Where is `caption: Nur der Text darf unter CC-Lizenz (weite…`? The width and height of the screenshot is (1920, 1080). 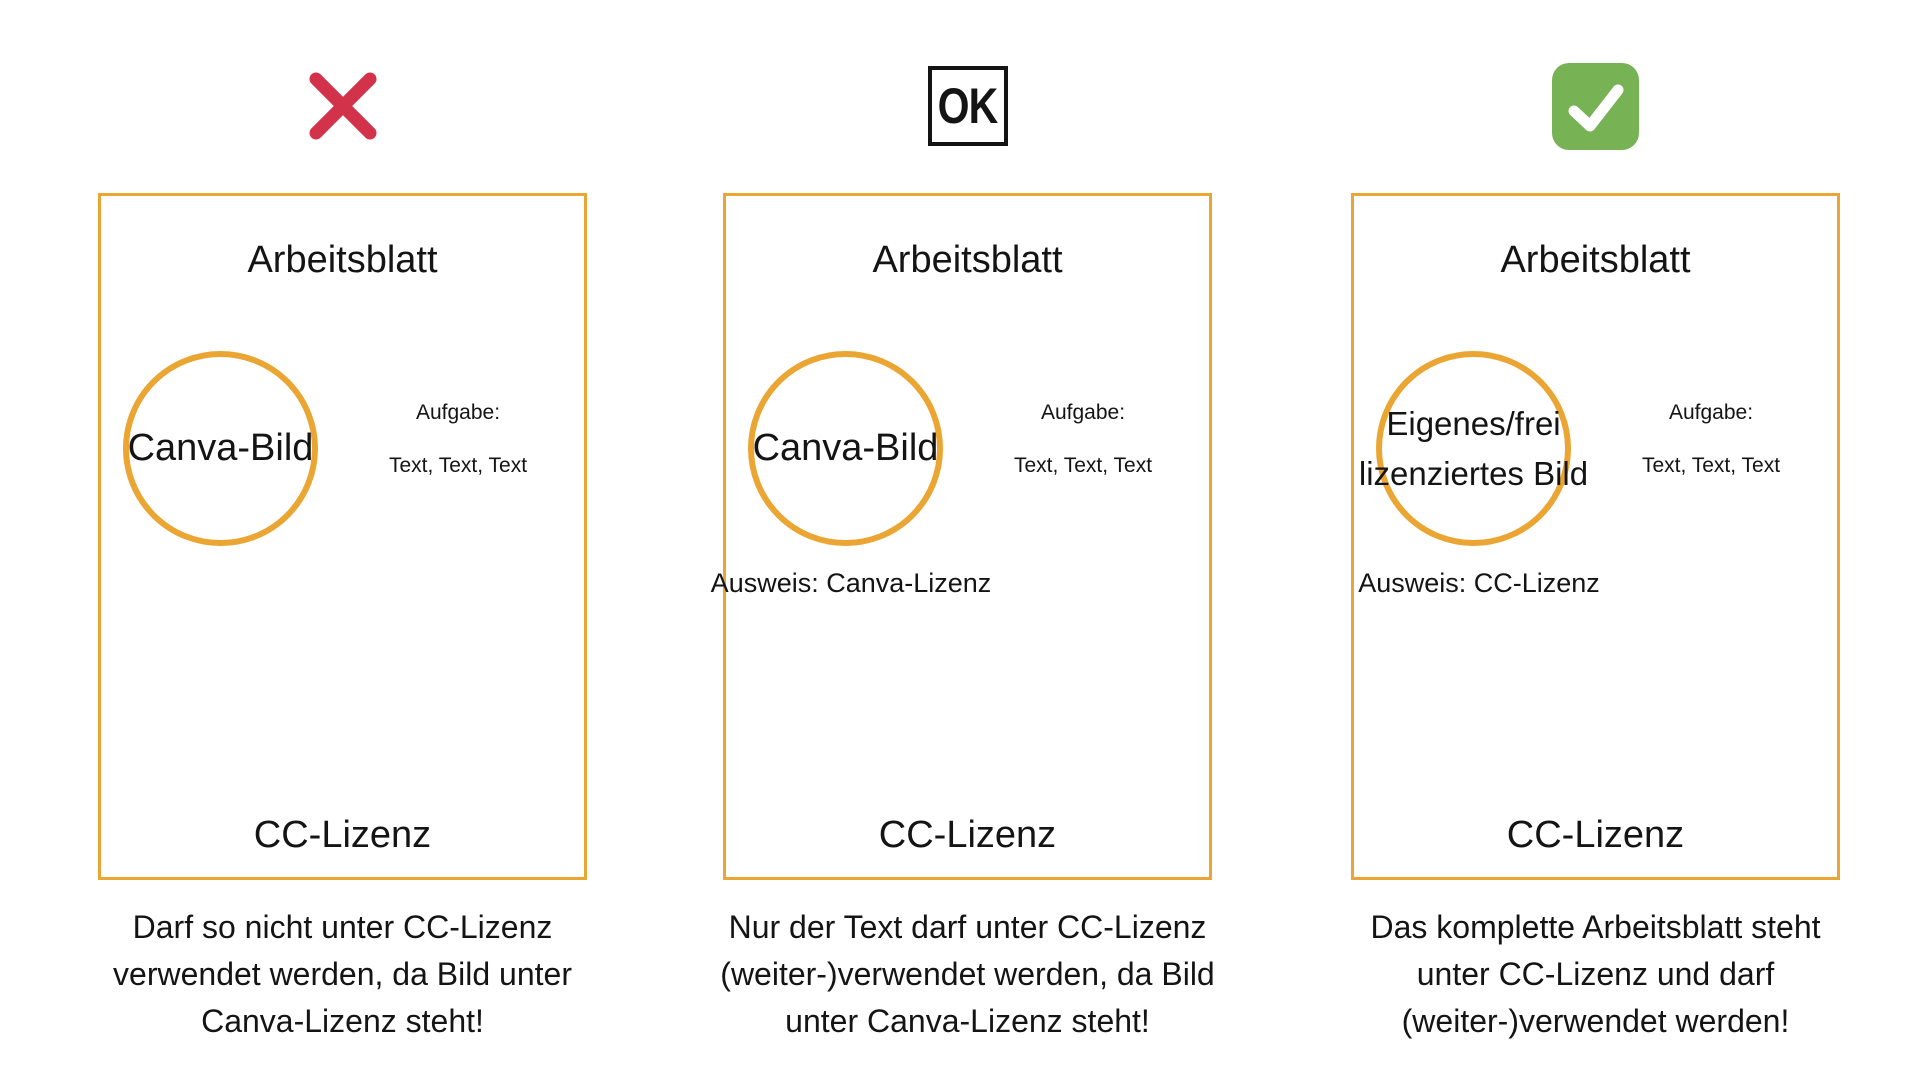 caption: Nur der Text darf unter CC-Lizenz (weite… is located at coordinates (967, 974).